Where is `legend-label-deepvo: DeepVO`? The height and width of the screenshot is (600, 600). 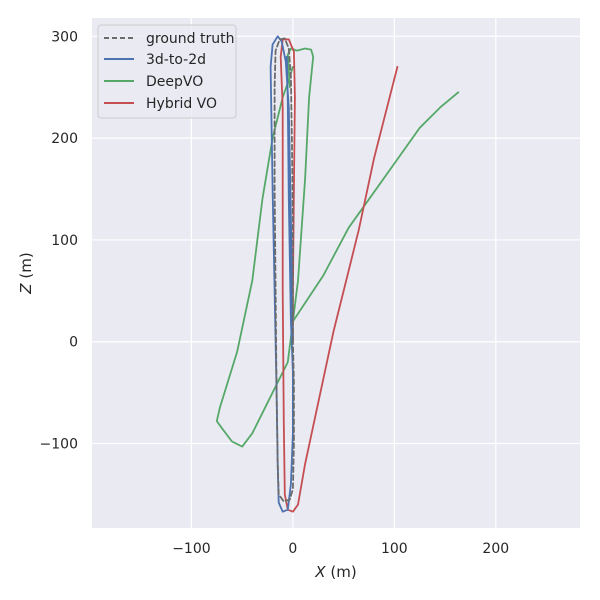 legend-label-deepvo: DeepVO is located at coordinates (174, 82).